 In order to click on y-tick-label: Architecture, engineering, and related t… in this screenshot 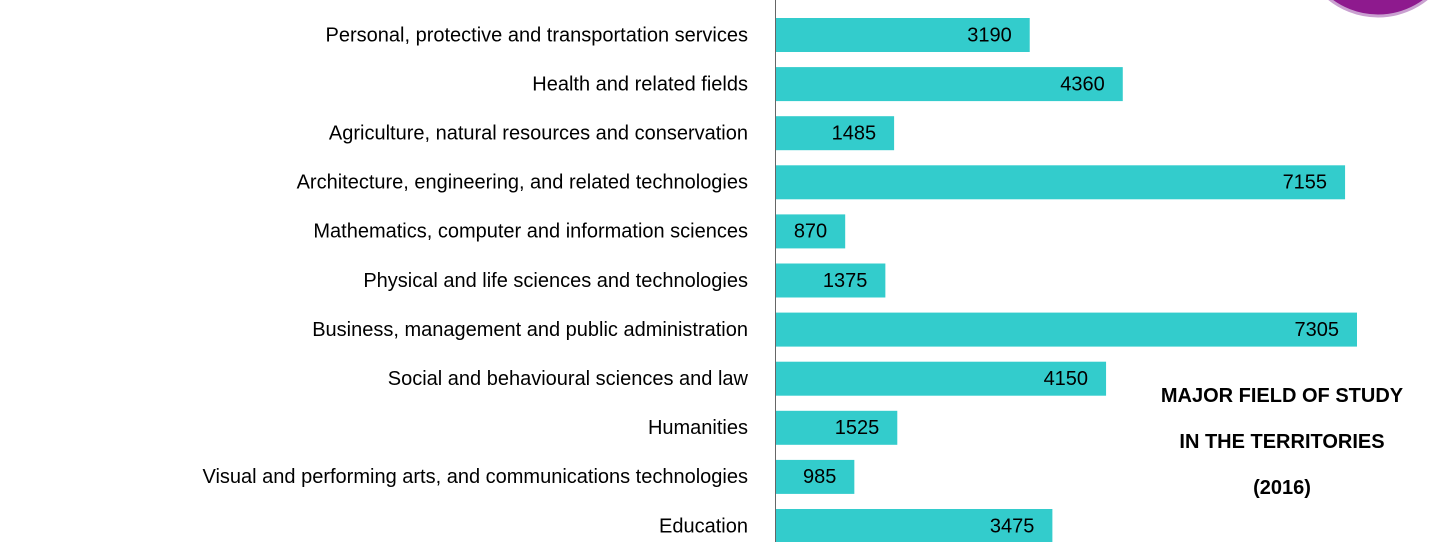, I will do `click(522, 183)`.